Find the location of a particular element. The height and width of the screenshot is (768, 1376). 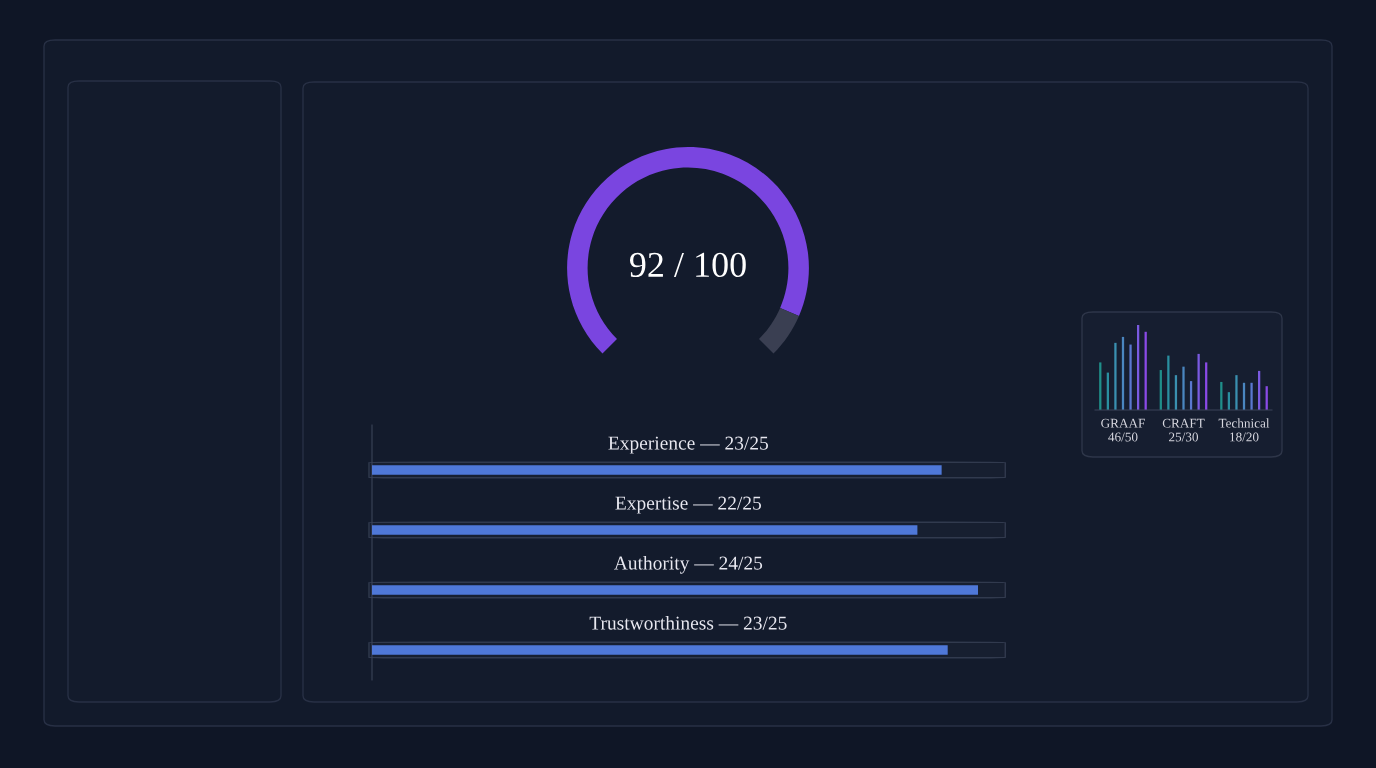

y-tick-label: Trustworthiness — 23/25 is located at coordinates (688, 622).